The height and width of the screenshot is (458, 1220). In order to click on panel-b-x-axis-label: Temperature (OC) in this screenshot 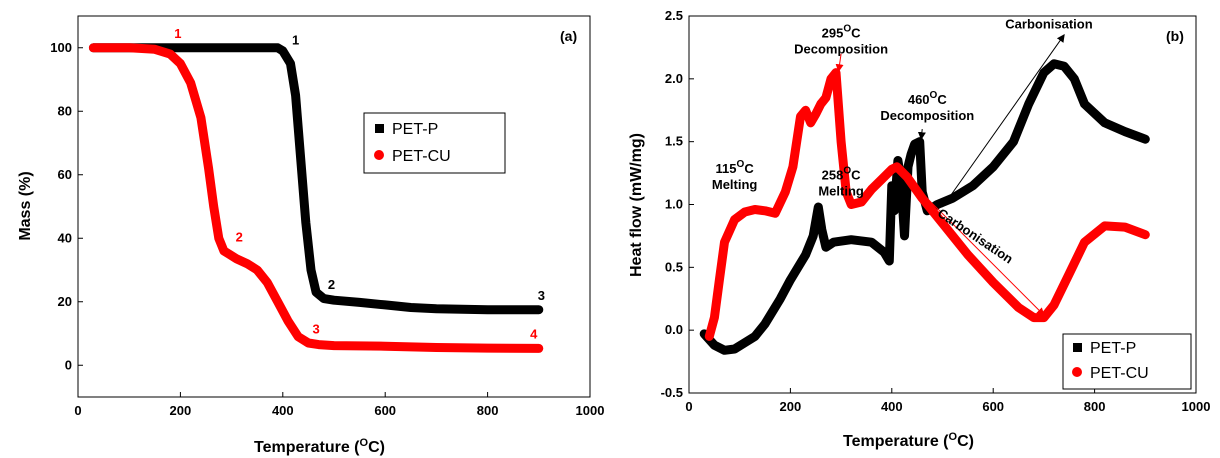, I will do `click(908, 440)`.